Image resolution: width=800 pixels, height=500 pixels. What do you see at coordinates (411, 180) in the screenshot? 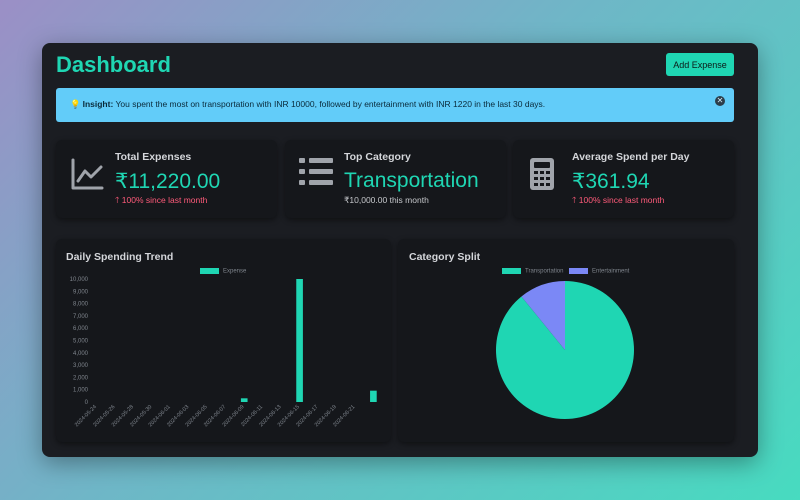
I see `stat-value: Transportation` at bounding box center [411, 180].